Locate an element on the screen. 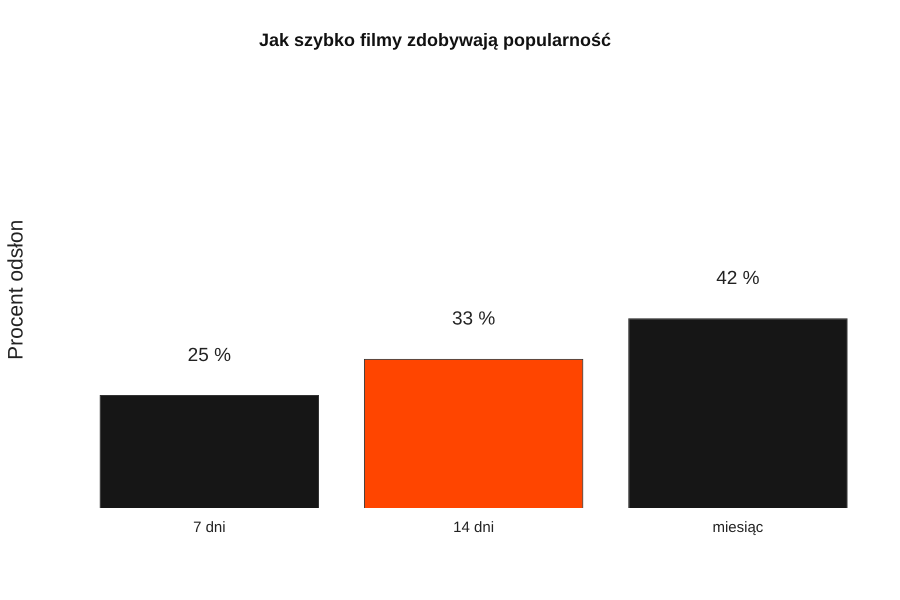  x-tick-label: 7 dni is located at coordinates (209, 527).